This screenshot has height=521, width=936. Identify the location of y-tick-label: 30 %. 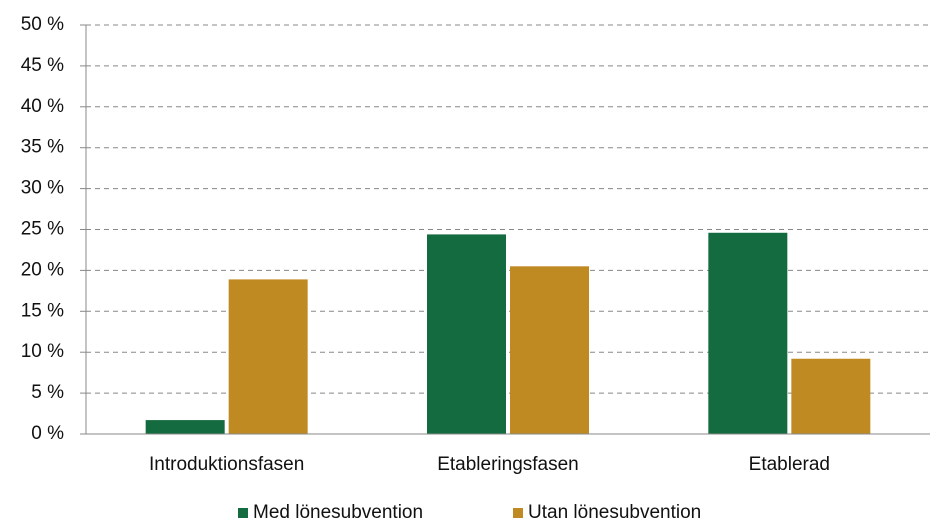
(42, 188).